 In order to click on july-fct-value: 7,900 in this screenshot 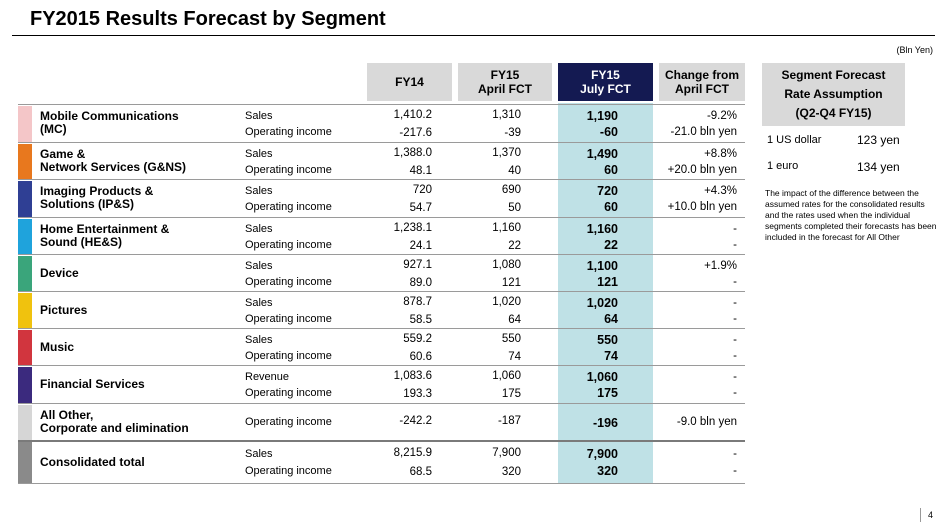, I will do `click(602, 454)`.